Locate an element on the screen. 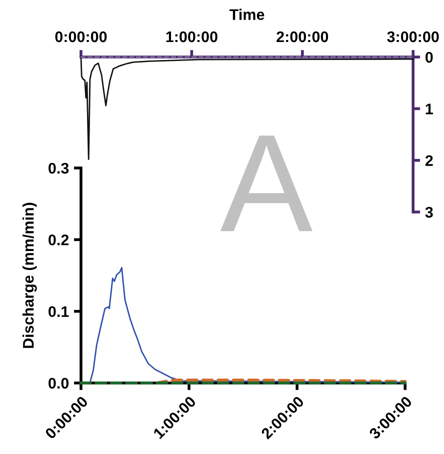  y-tick-label: 0 is located at coordinates (429, 57).